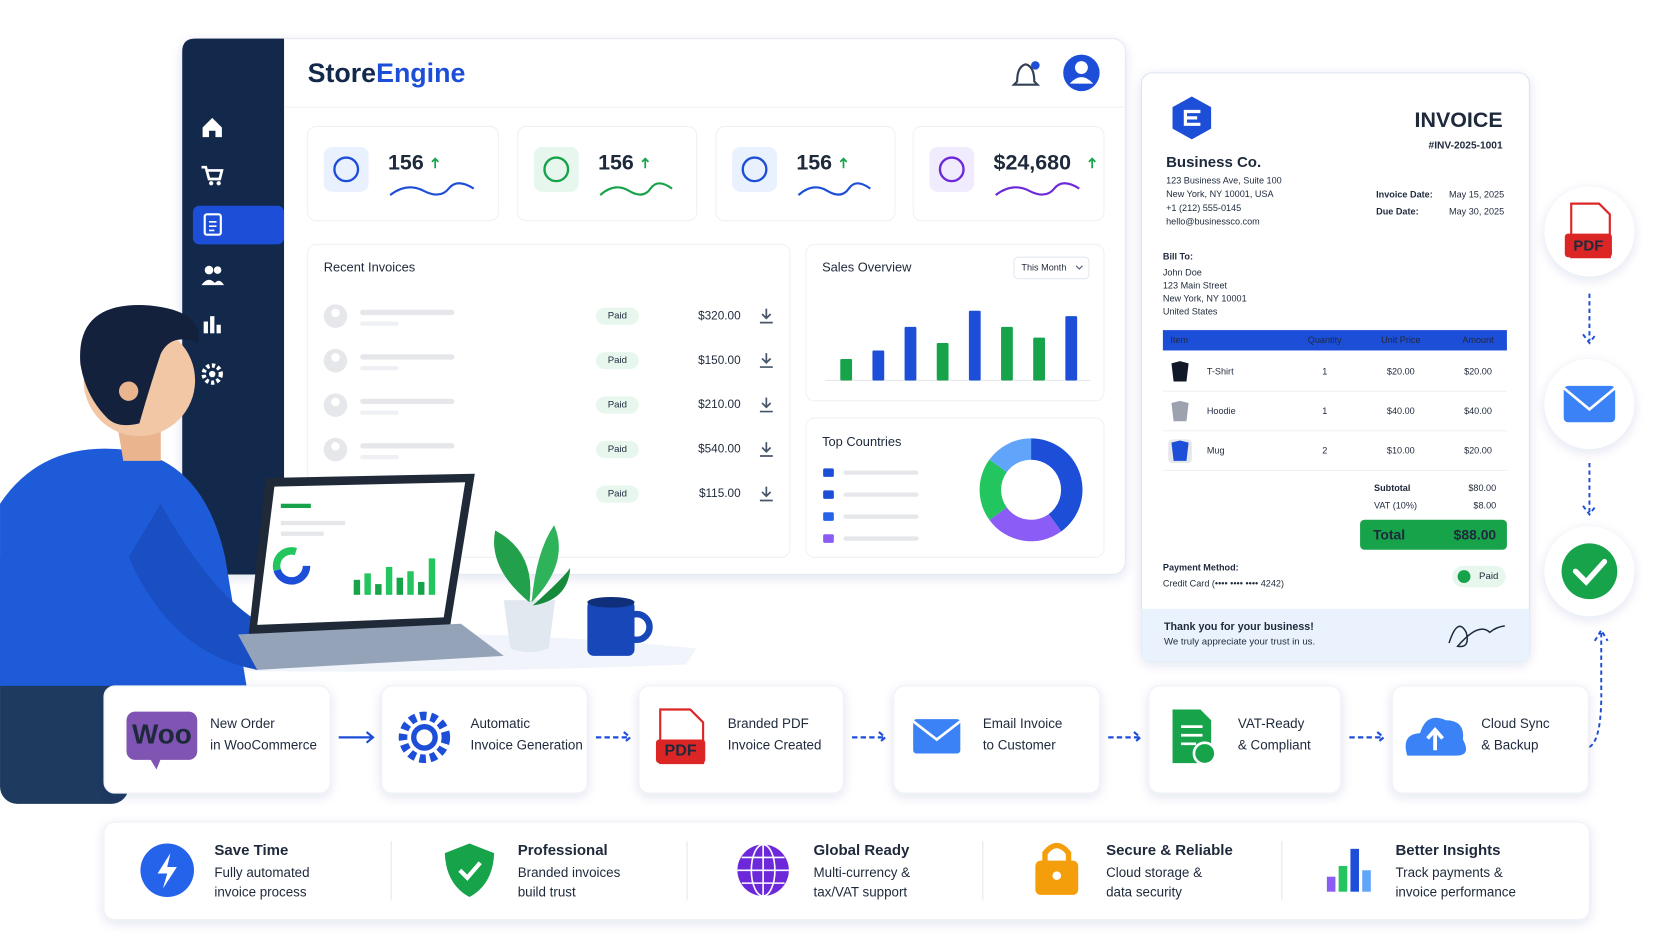  What do you see at coordinates (1324, 451) in the screenshot?
I see `item-cell: 2` at bounding box center [1324, 451].